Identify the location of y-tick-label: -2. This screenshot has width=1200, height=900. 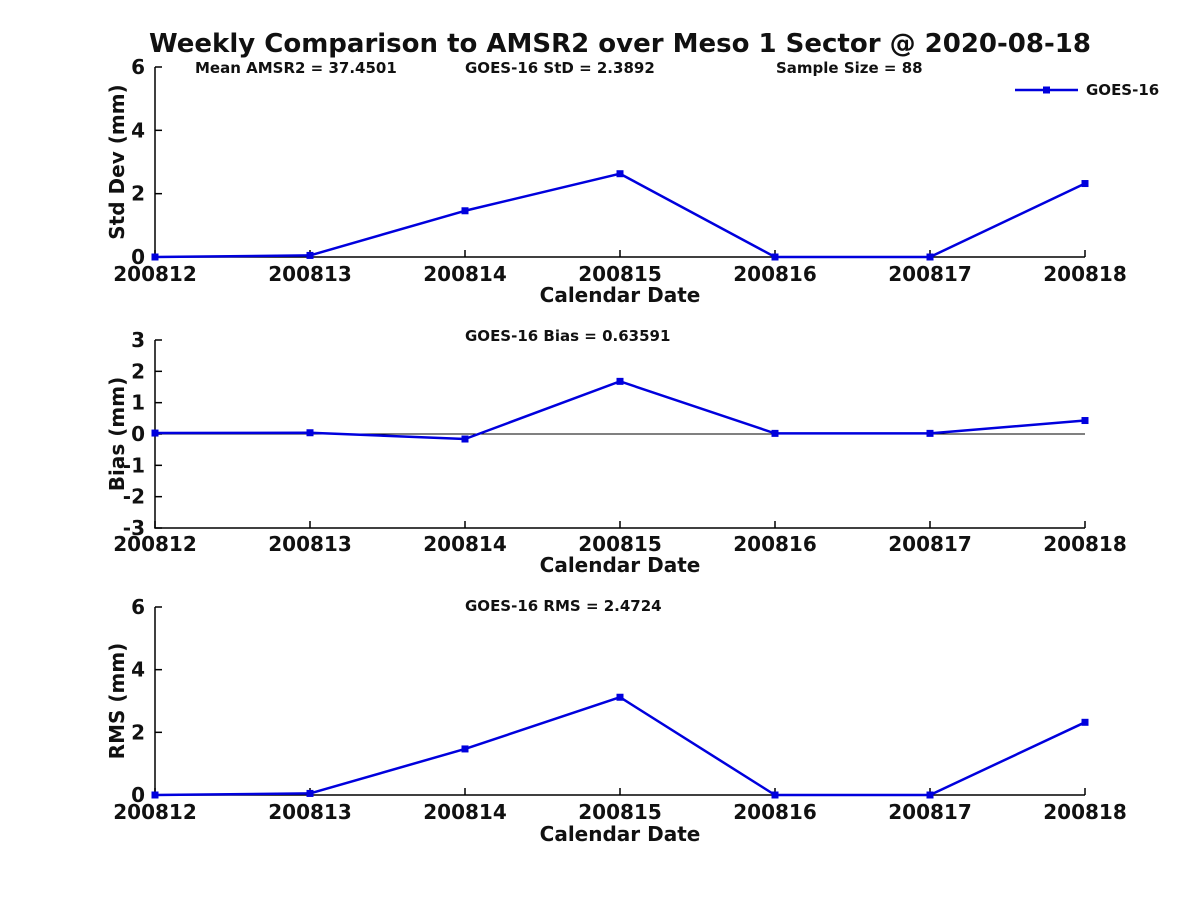
(134, 497).